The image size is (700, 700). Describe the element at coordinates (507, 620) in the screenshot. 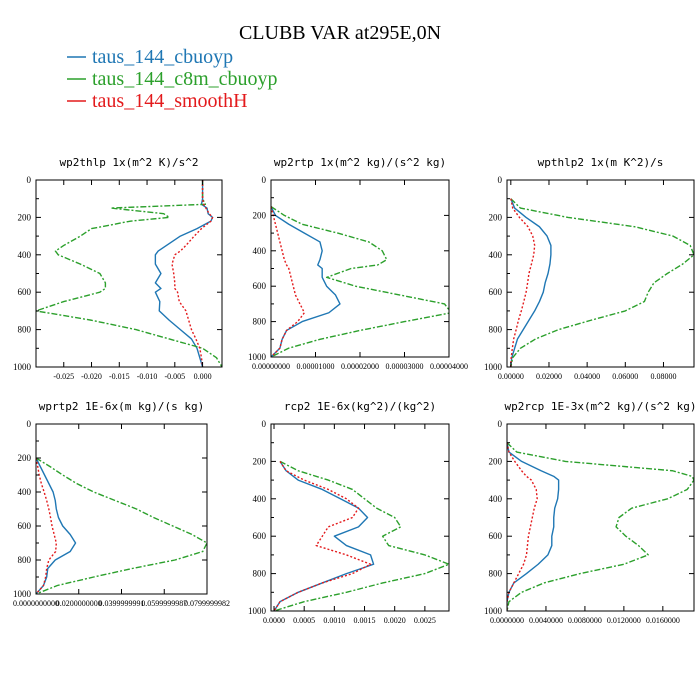

I see `x-tick-label: 0.0000000` at that location.